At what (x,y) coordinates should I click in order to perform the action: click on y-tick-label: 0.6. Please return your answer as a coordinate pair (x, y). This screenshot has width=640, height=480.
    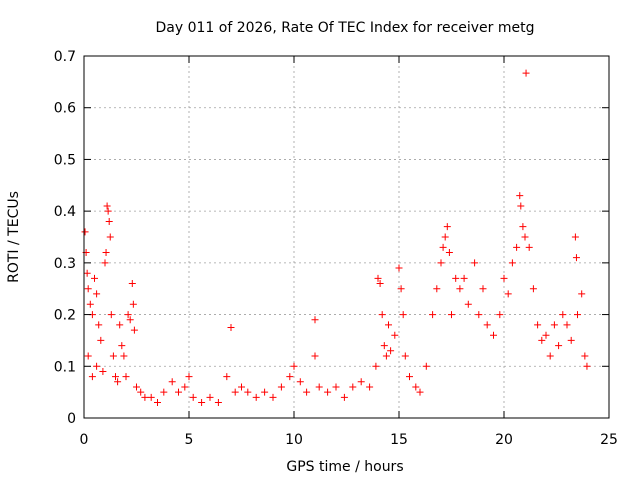
    Looking at the image, I should click on (65, 109).